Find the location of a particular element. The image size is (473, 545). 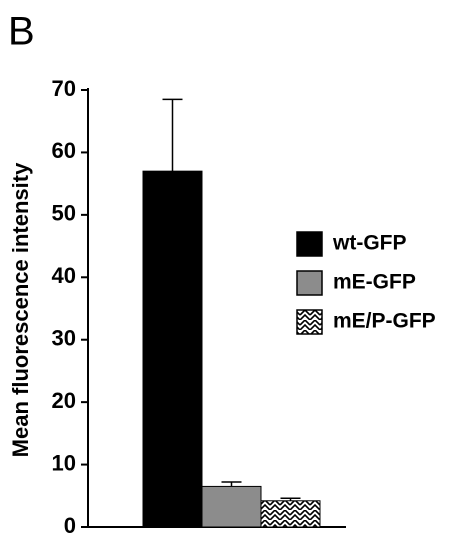

y-tick-label: 20 is located at coordinates (64, 400).